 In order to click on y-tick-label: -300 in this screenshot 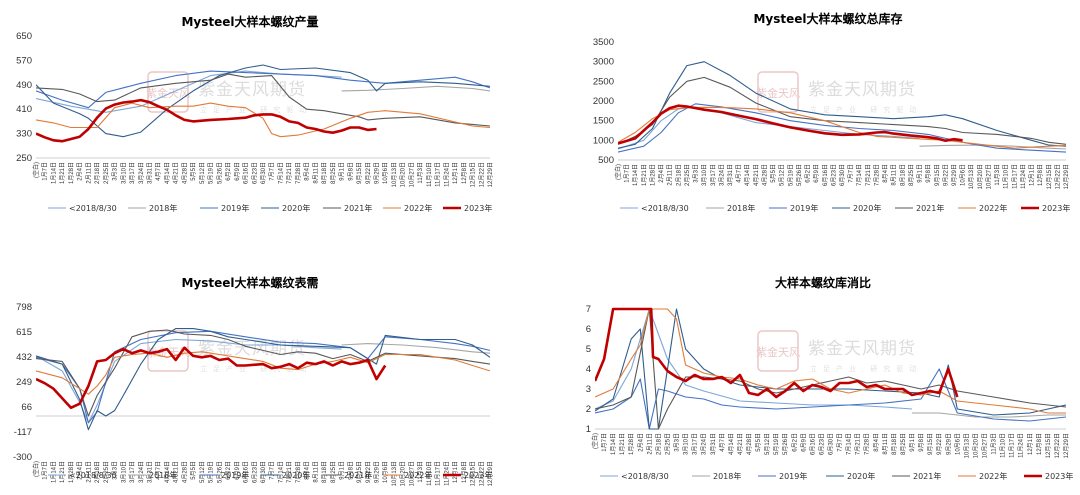, I will do `click(22, 457)`.